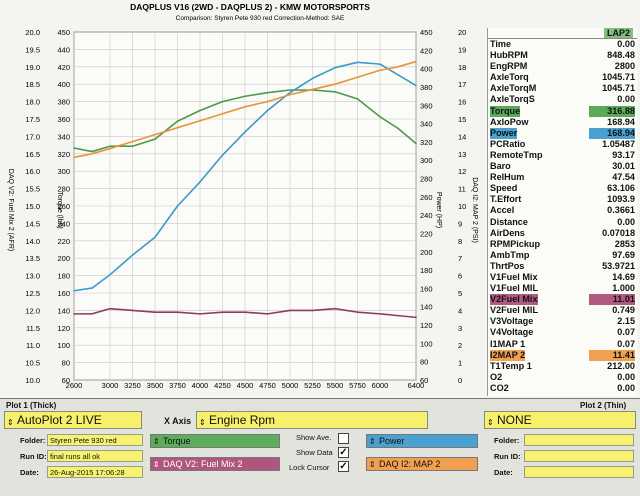 The width and height of the screenshot is (640, 496). I want to click on readout-row: AxleTorq 1045.71, so click(562, 77).